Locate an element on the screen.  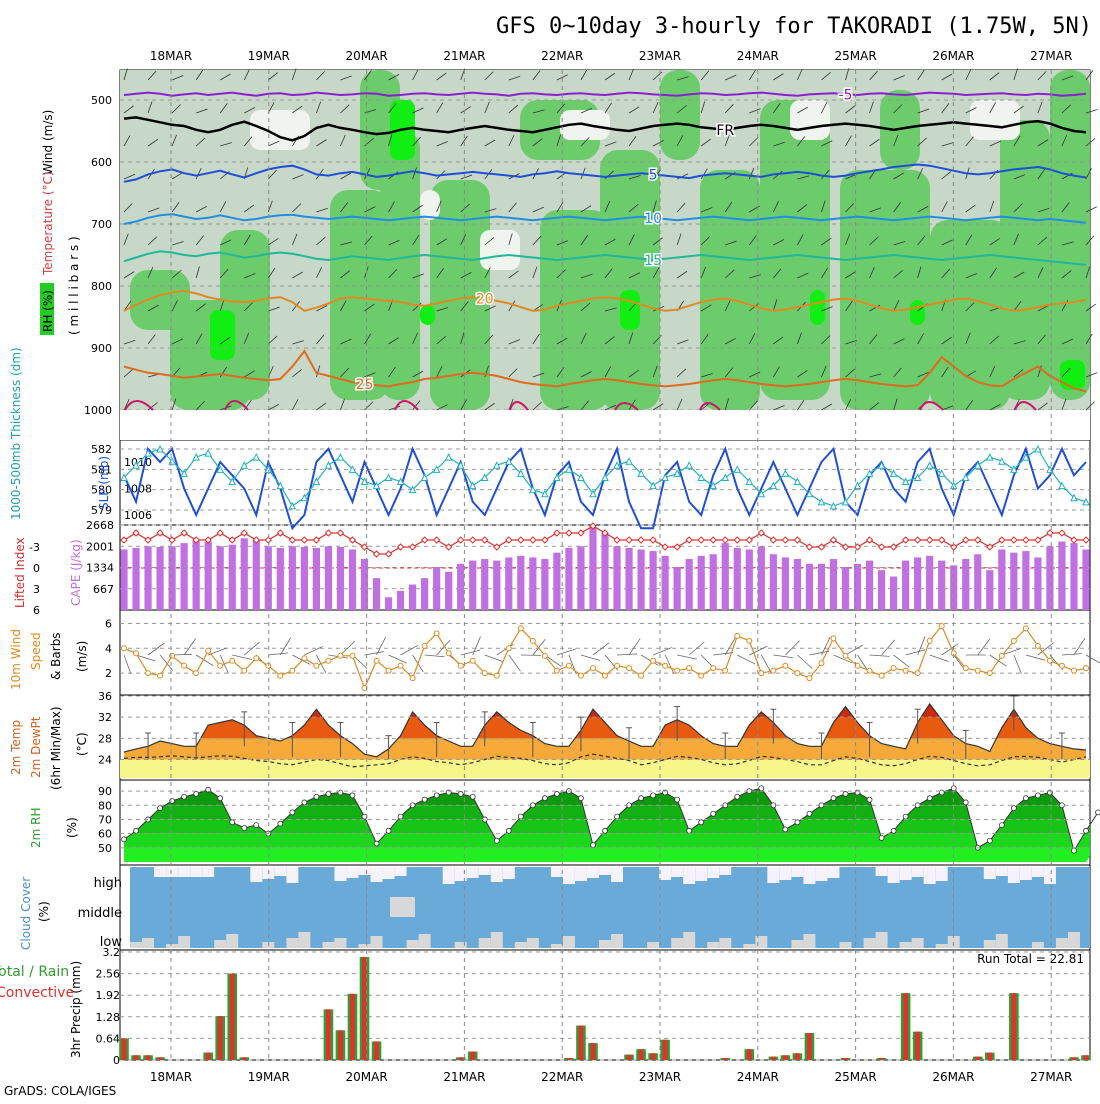
date-label-bottom: 25MAR is located at coordinates (856, 1077).